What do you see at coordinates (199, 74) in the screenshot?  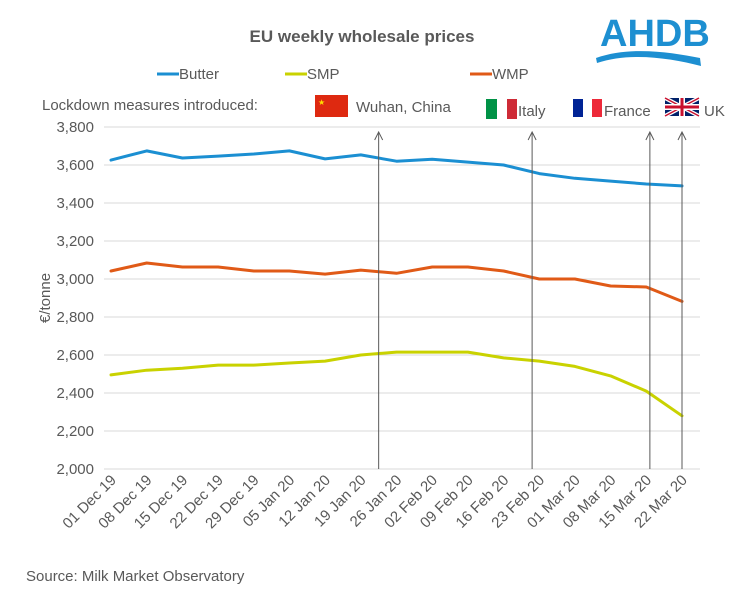 I see `legend-label: Butter` at bounding box center [199, 74].